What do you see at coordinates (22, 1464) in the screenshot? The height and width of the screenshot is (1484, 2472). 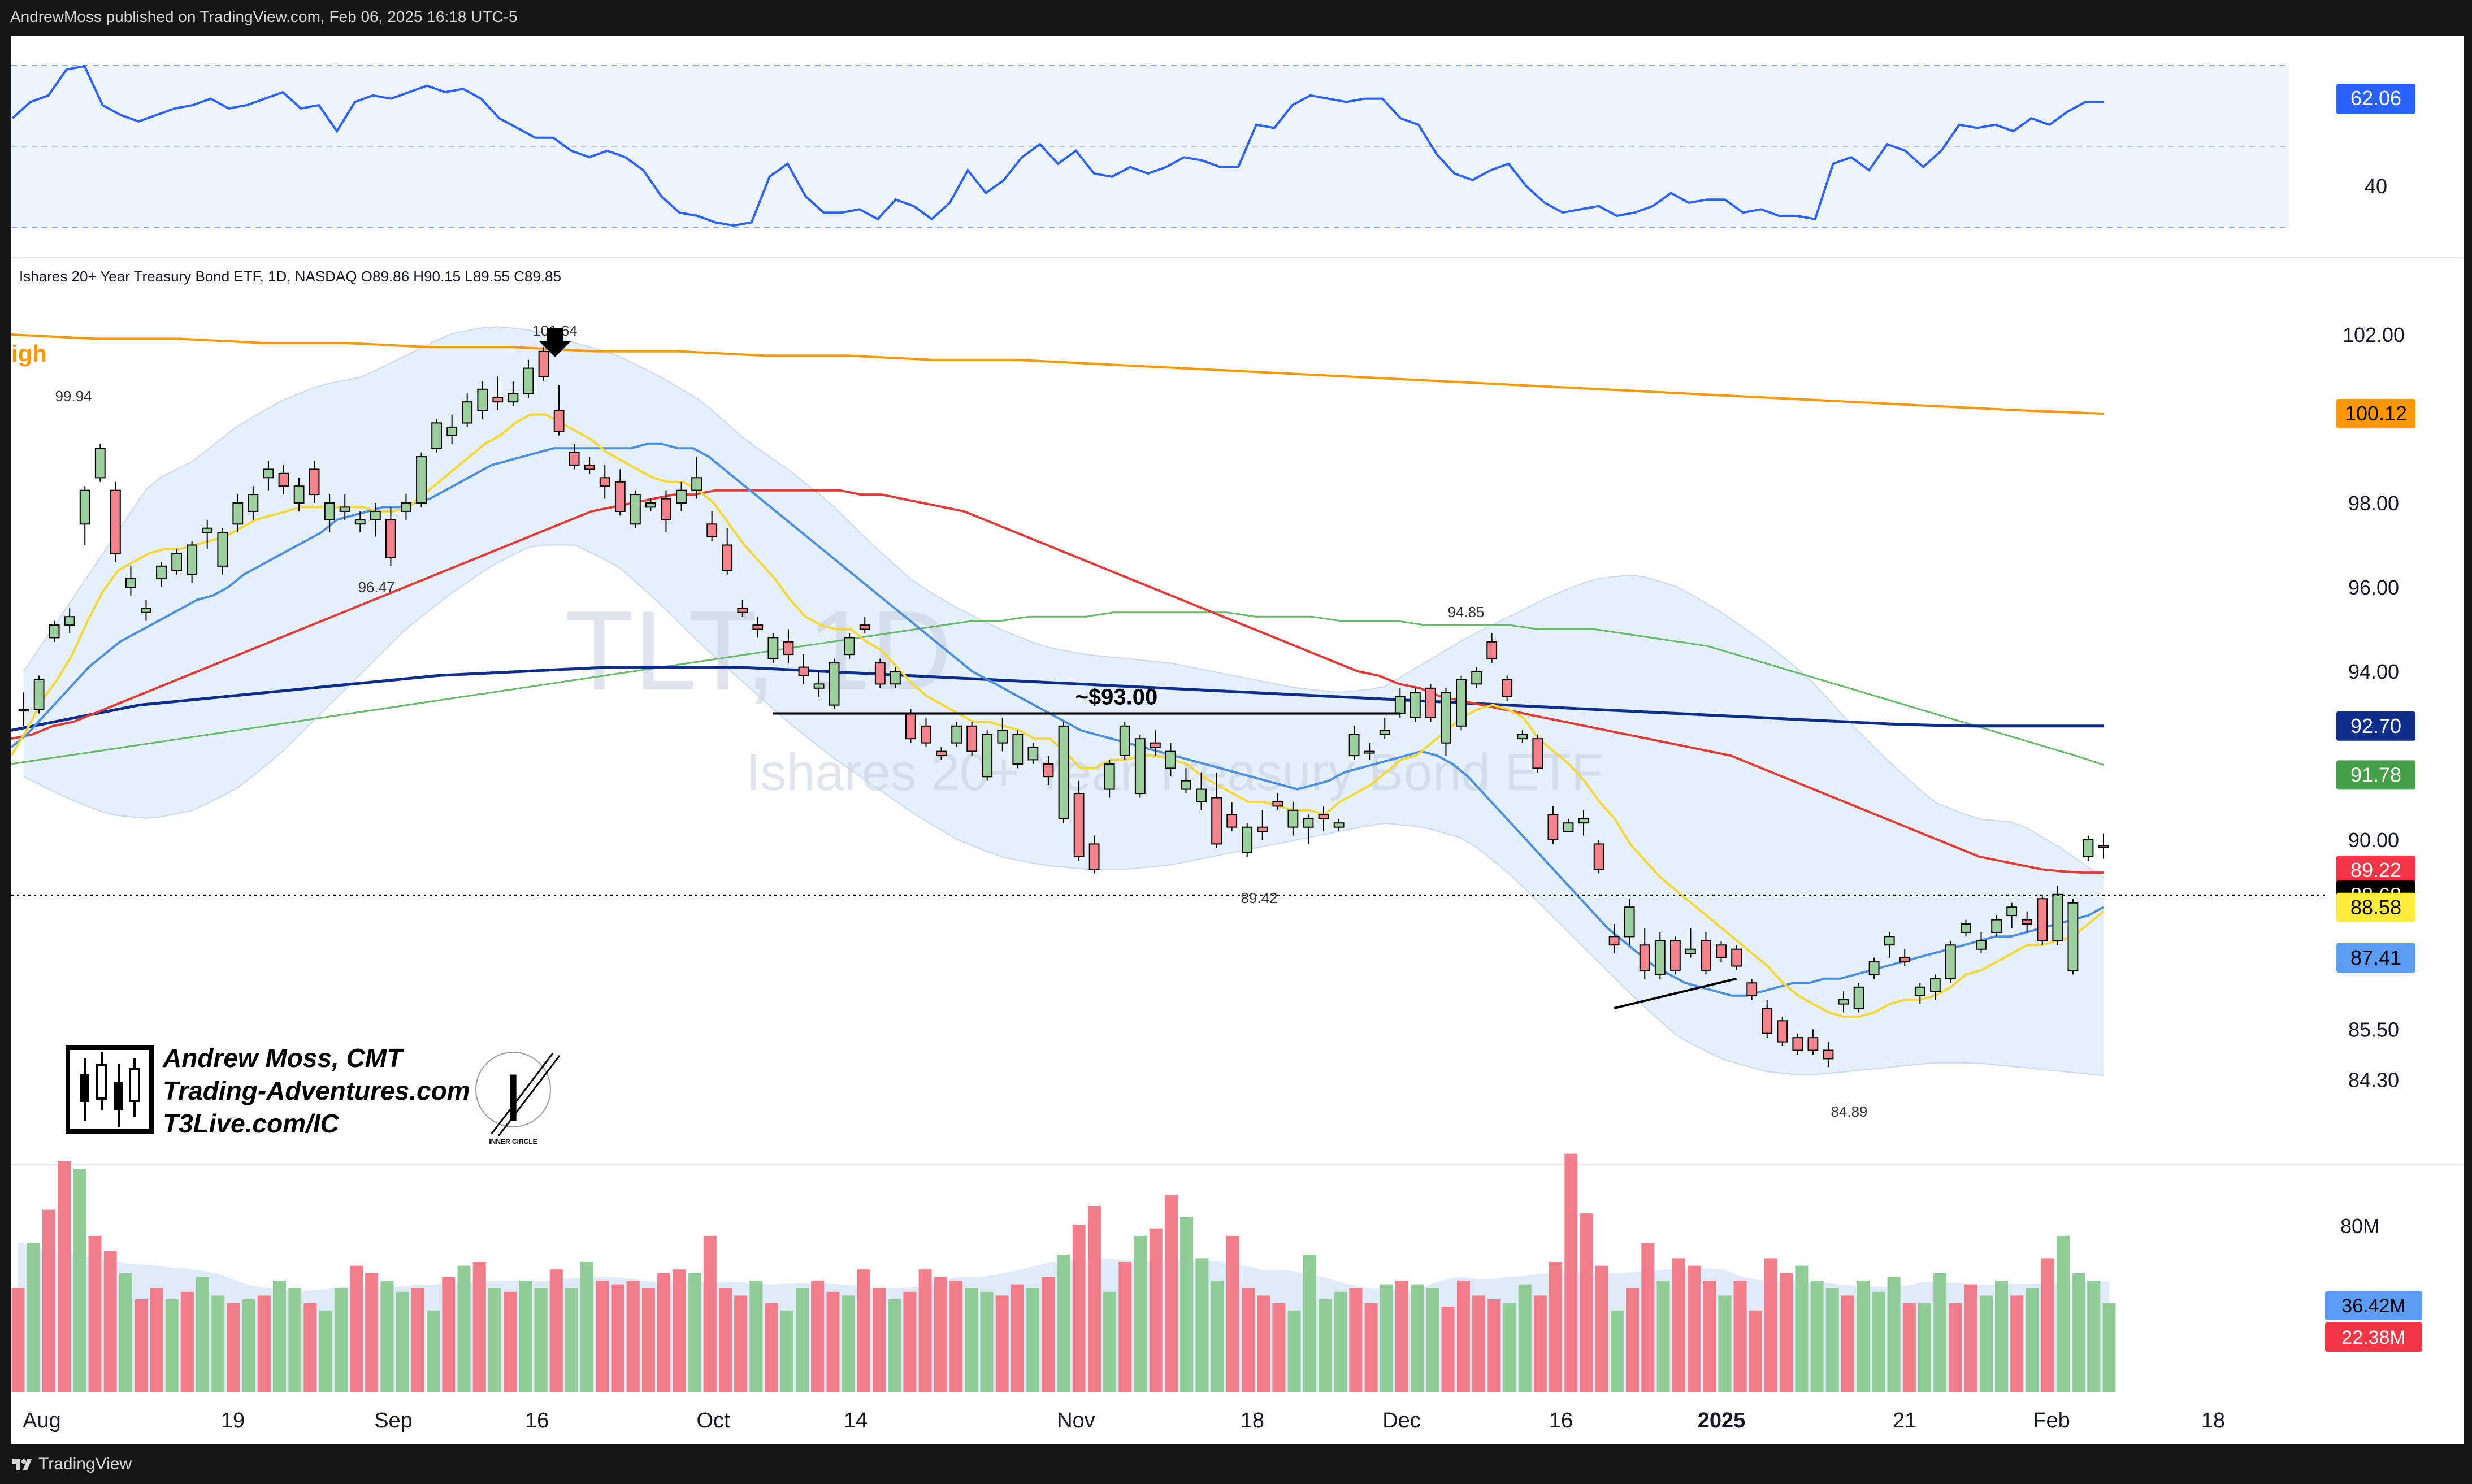 I see `tradingview-logo-icon` at bounding box center [22, 1464].